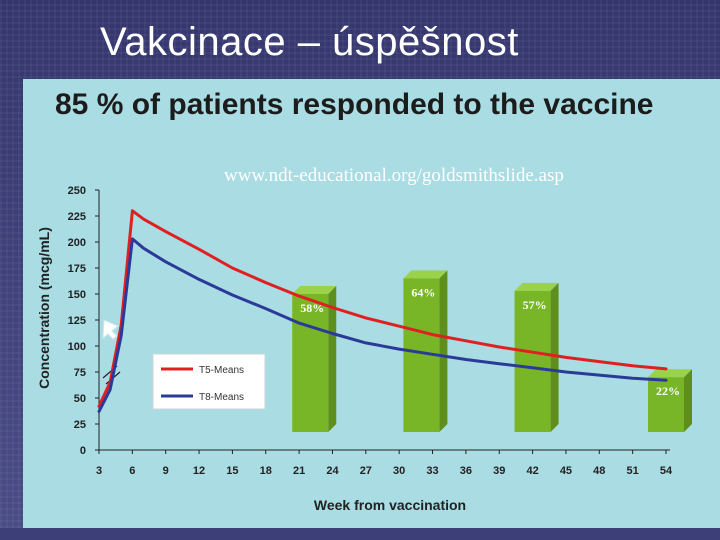 This screenshot has width=720, height=540. Describe the element at coordinates (566, 471) in the screenshot. I see `x-tick-label: 45` at that location.